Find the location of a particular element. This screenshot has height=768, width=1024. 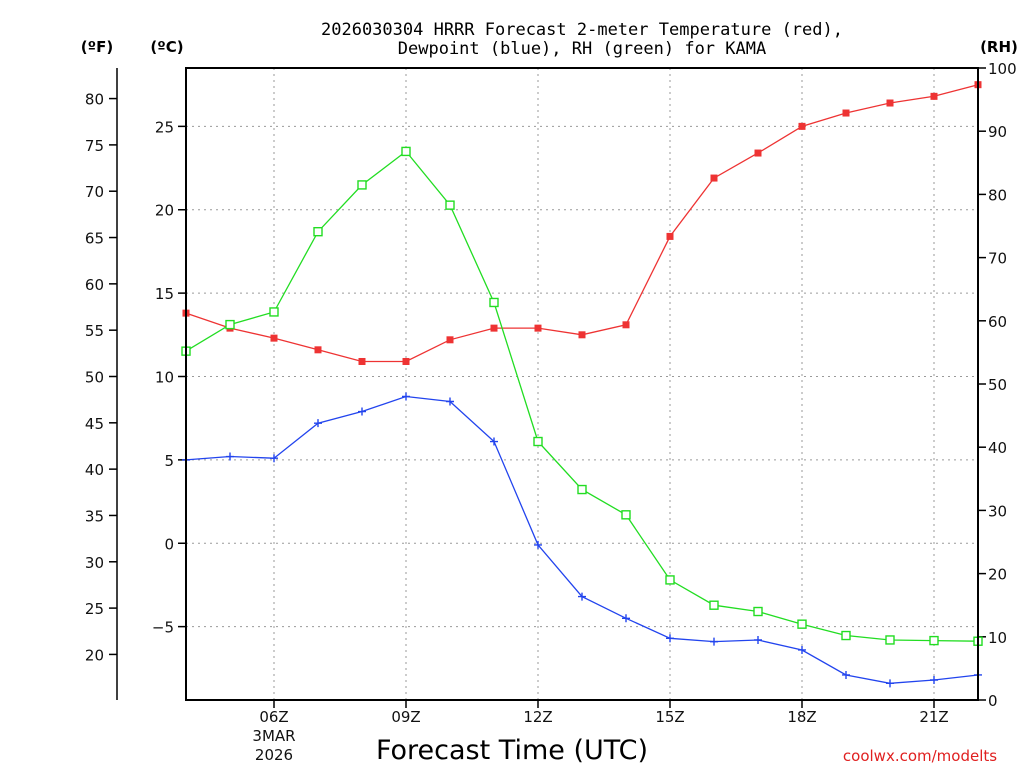

x-tick-label: 21Z is located at coordinates (933, 717).